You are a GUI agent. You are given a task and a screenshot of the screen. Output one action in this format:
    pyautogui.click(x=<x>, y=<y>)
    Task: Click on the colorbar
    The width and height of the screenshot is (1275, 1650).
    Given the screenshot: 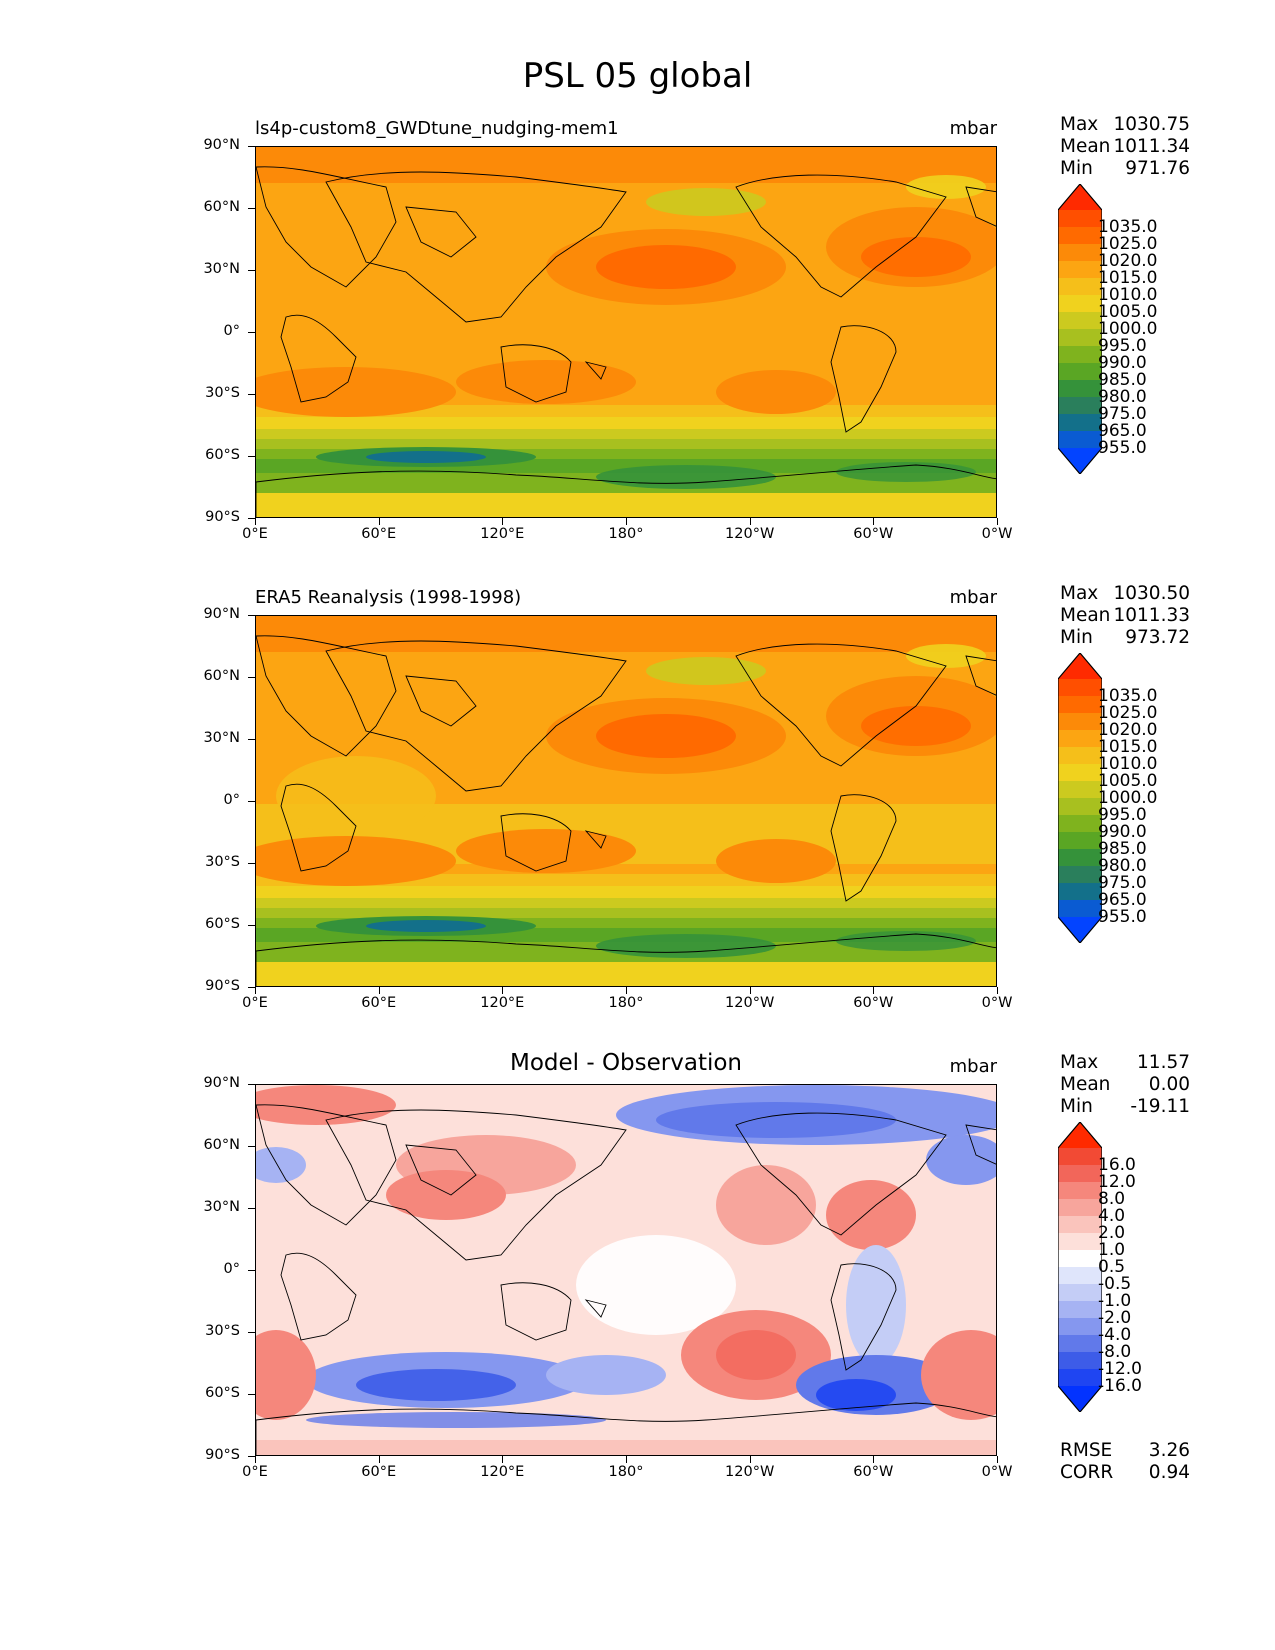 What is the action you would take?
    pyautogui.click(x=1080, y=1267)
    